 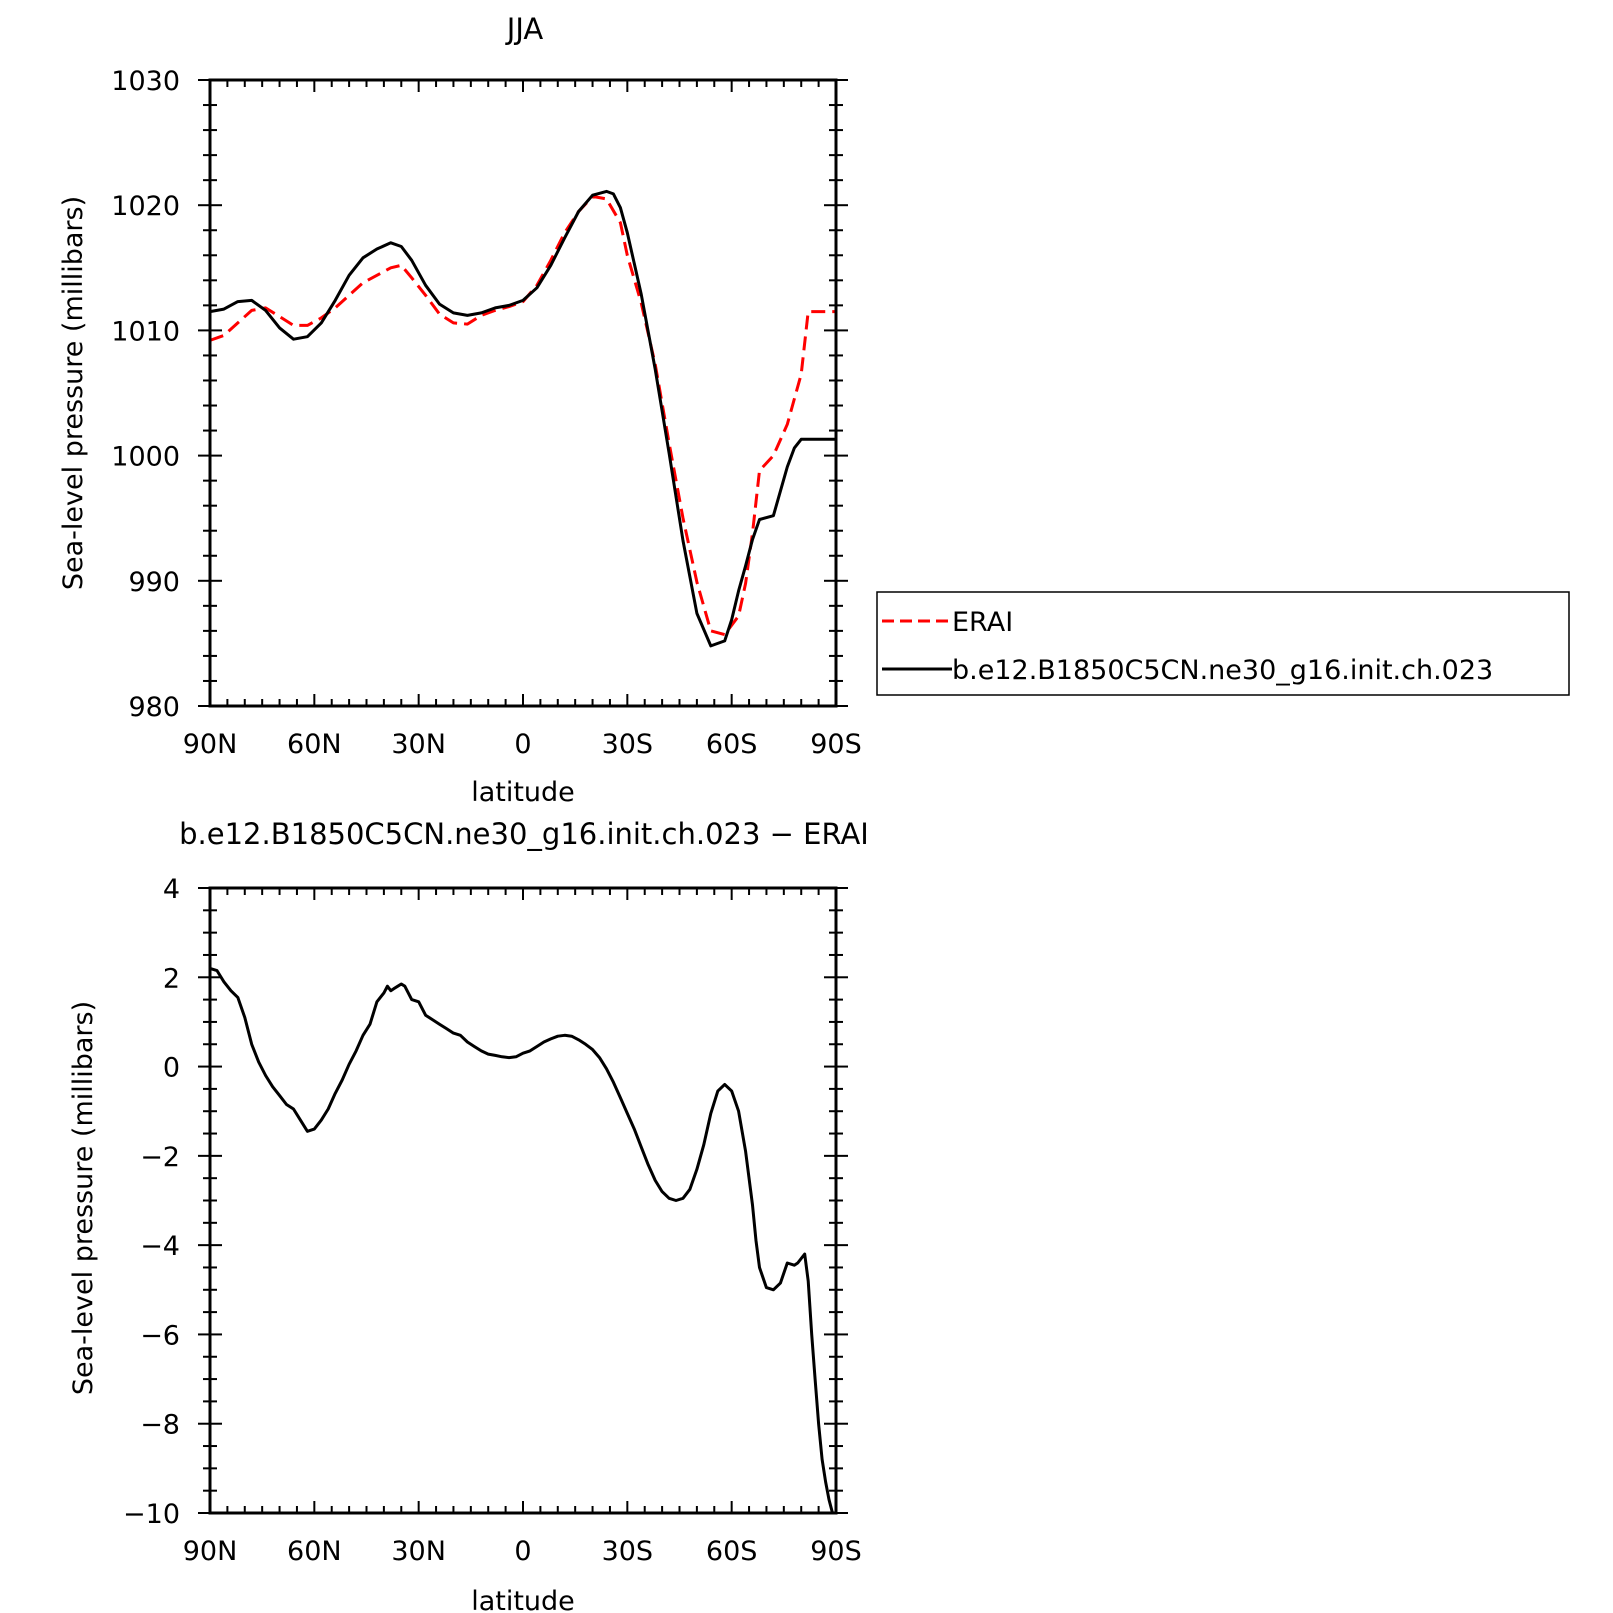 I want to click on legend-box, so click(x=1223, y=643).